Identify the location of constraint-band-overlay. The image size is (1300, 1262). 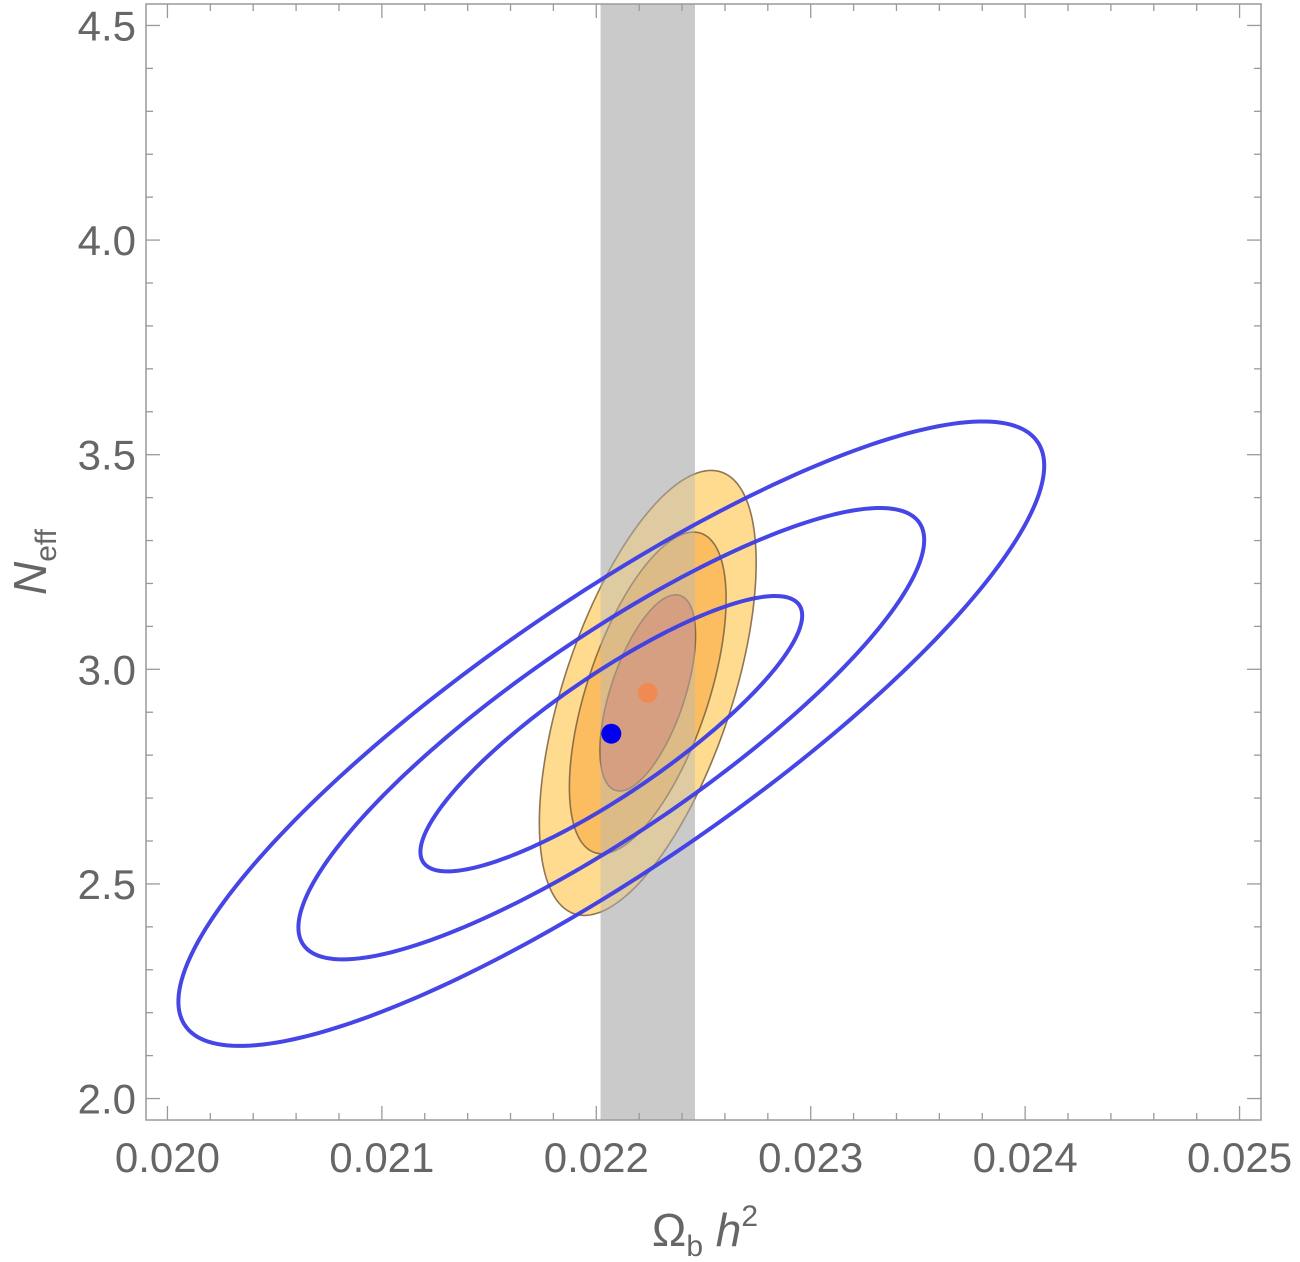
(647, 562).